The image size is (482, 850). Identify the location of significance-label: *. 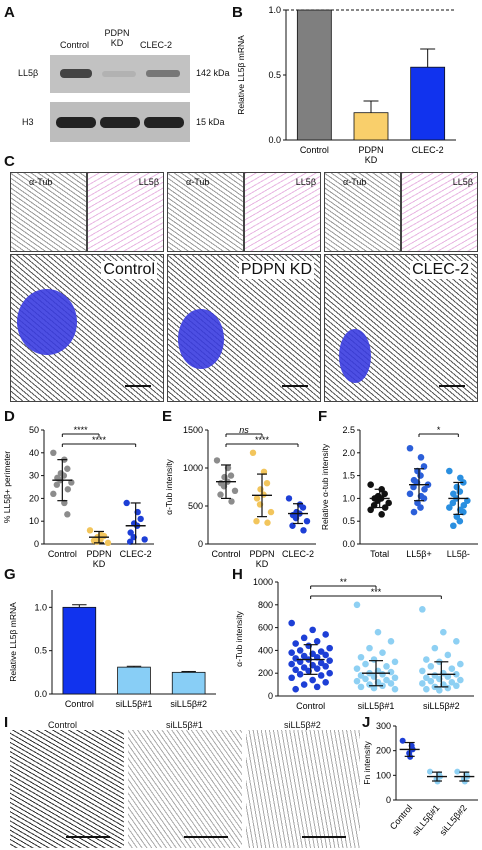
(439, 430).